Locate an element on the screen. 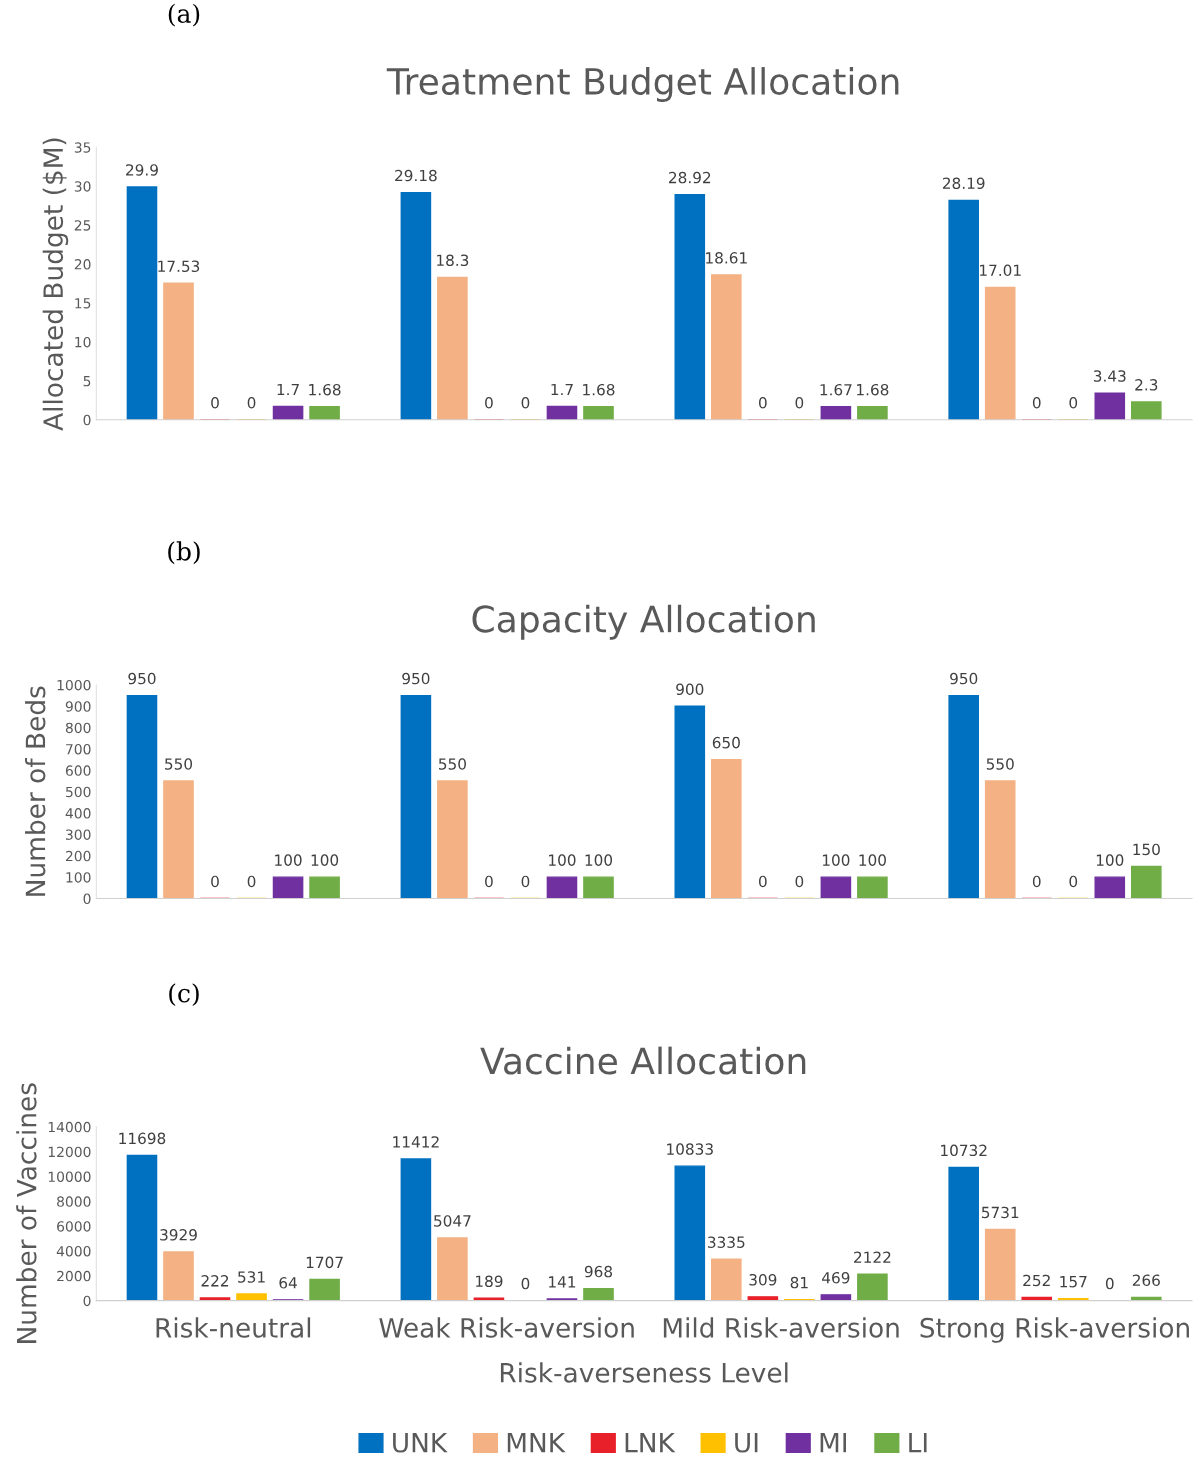  y-tick-label: 600 is located at coordinates (78, 770).